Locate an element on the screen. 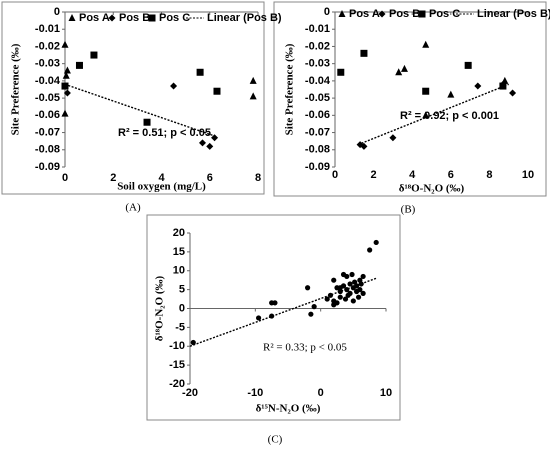 The height and width of the screenshot is (456, 550). y-tick-label: 10 is located at coordinates (179, 271).